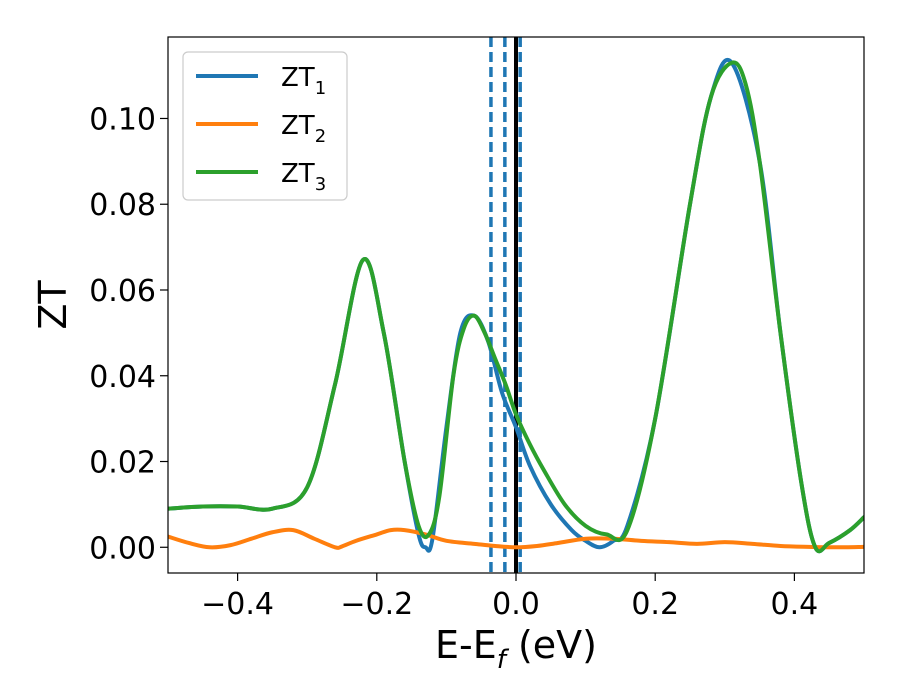 Image resolution: width=900 pixels, height=700 pixels. I want to click on y-axis: 0.00 0.02 0.04 0.06 0.08 0.10, so click(128, 334).